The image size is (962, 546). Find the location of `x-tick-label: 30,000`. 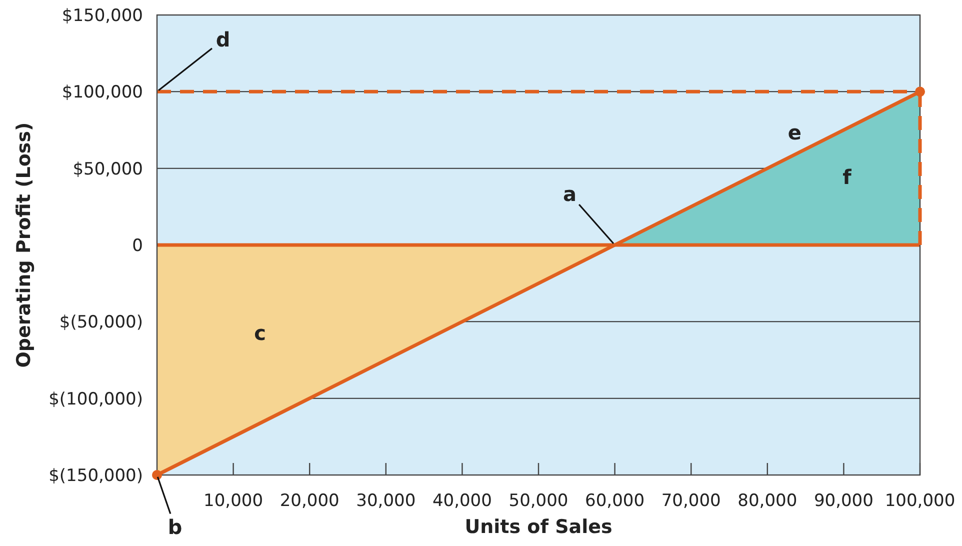

x-tick-label: 30,000 is located at coordinates (386, 501).